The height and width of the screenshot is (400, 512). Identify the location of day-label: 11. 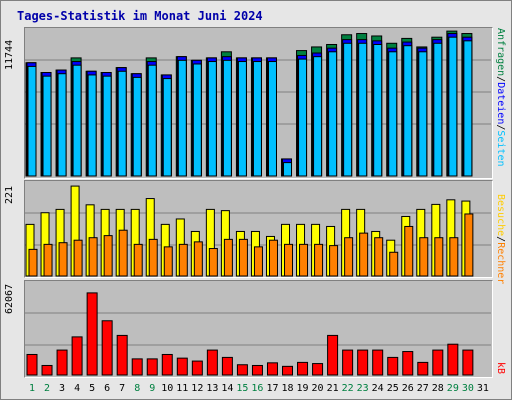
(182, 388).